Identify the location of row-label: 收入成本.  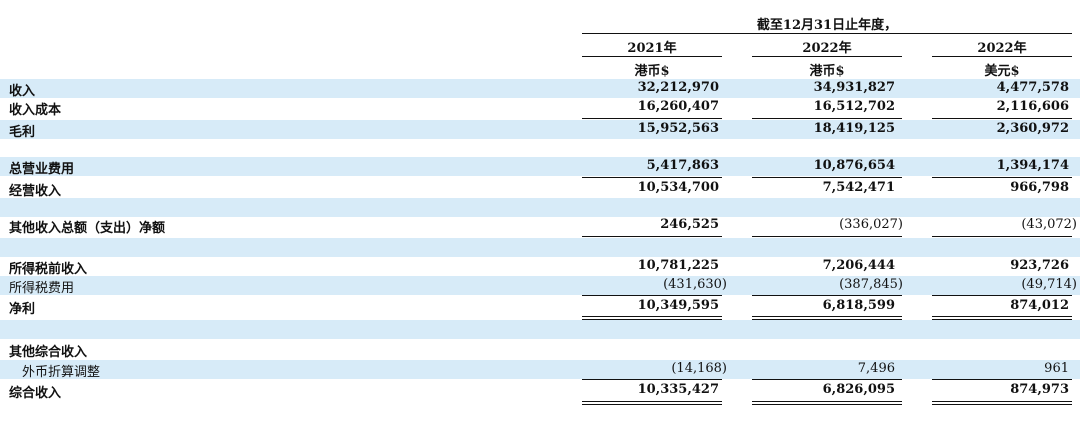
(35, 110).